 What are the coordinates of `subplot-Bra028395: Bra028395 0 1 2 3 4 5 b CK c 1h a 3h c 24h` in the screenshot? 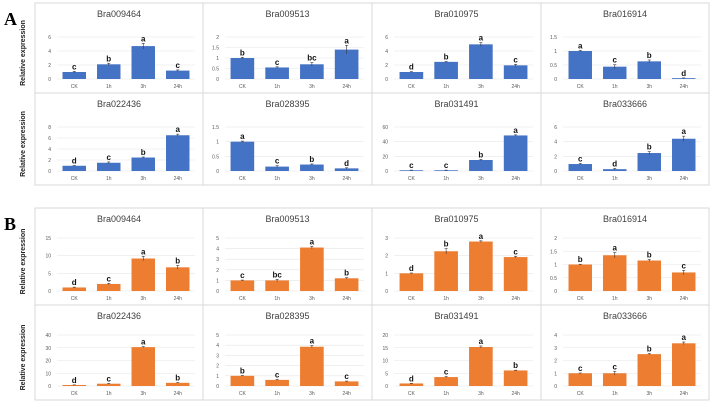 It's located at (287, 352).